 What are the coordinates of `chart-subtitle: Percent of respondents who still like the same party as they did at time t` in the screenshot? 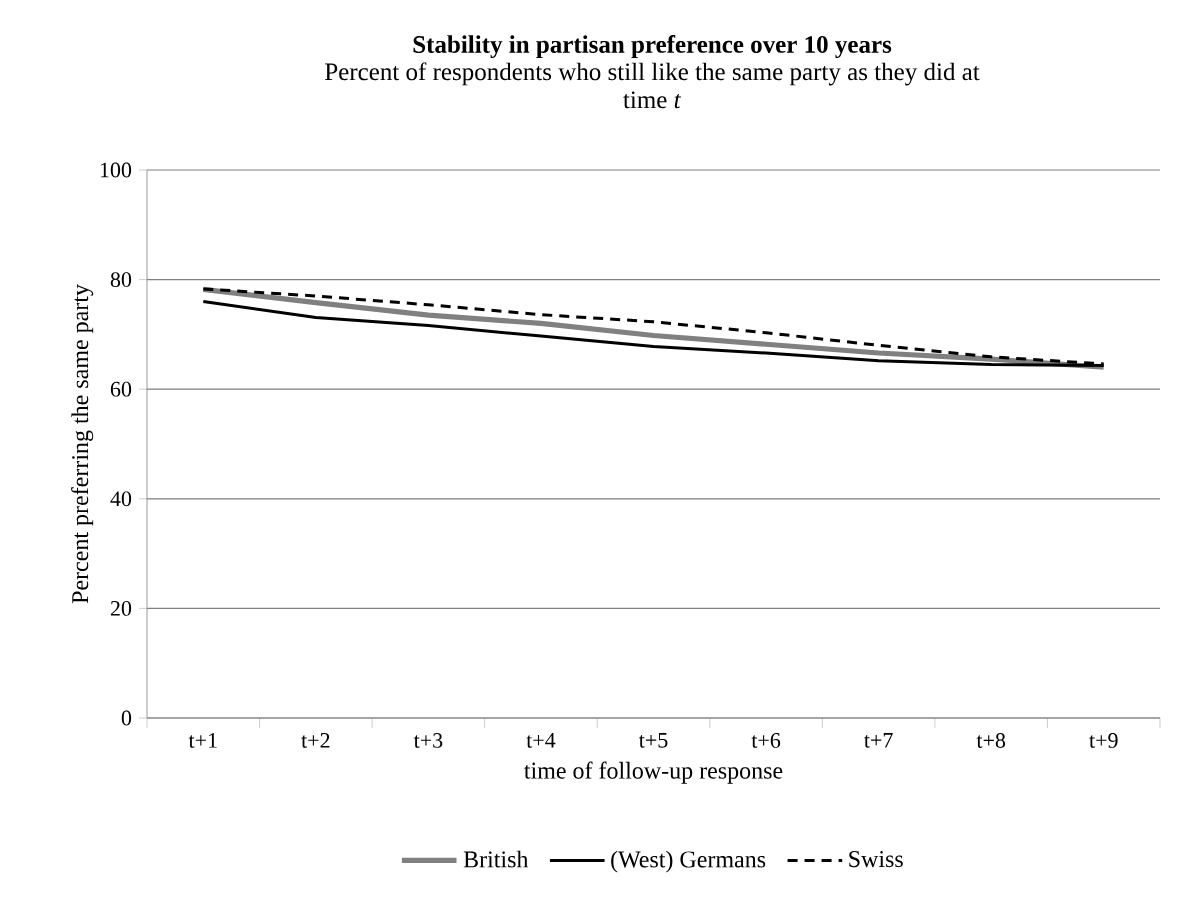 It's located at (652, 85).